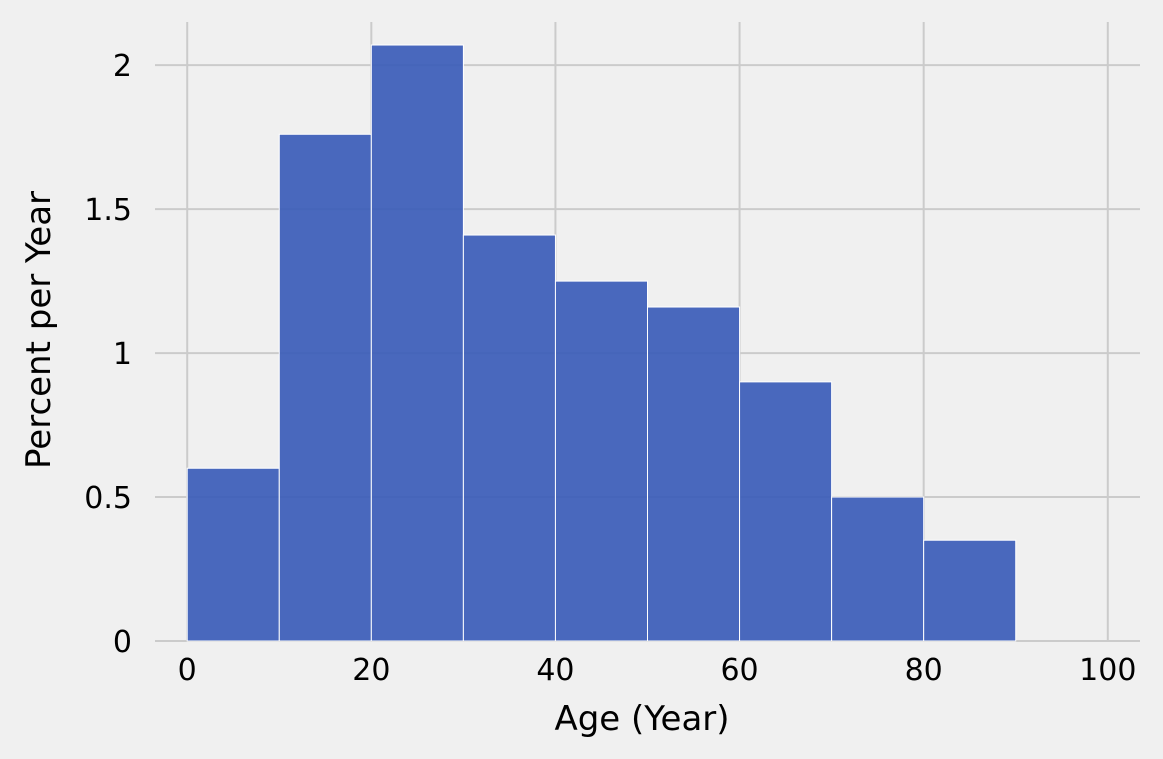 This screenshot has height=759, width=1163. I want to click on x-axis-ticks: 0 20 40 60 80 100, so click(657, 670).